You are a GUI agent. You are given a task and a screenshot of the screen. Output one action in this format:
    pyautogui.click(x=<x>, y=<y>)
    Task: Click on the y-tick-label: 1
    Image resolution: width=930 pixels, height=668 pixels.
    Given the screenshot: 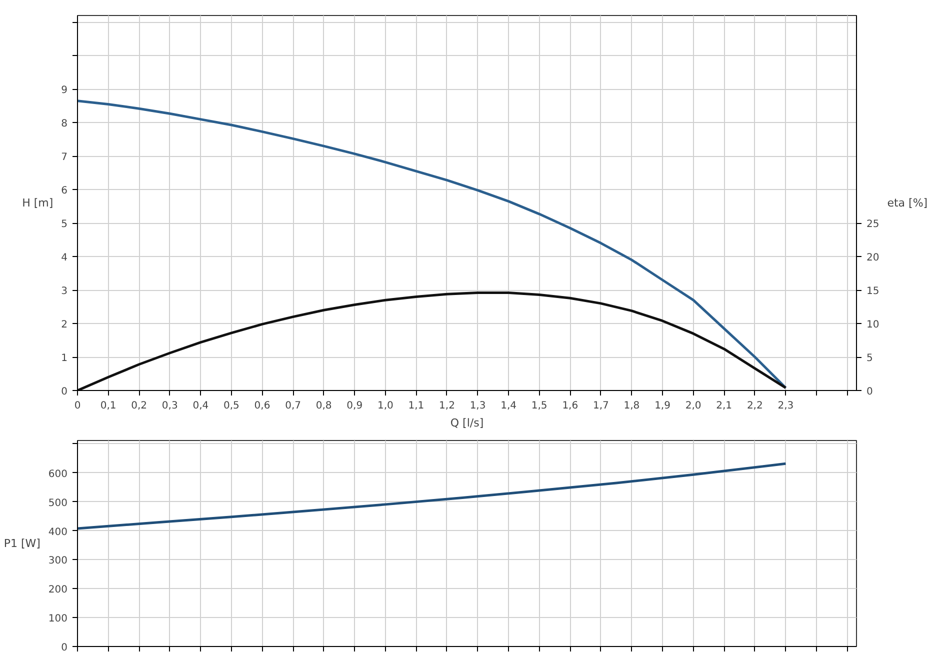 What is the action you would take?
    pyautogui.click(x=64, y=358)
    